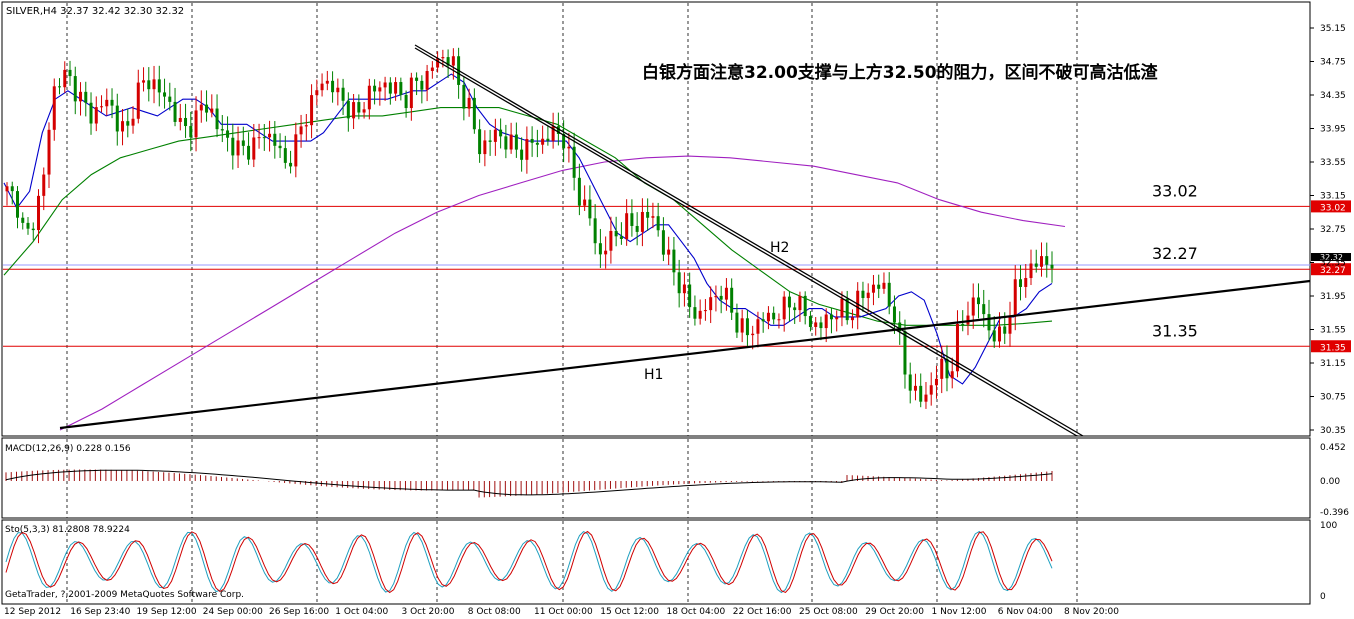  What do you see at coordinates (1331, 257) in the screenshot?
I see `current-price-tag` at bounding box center [1331, 257].